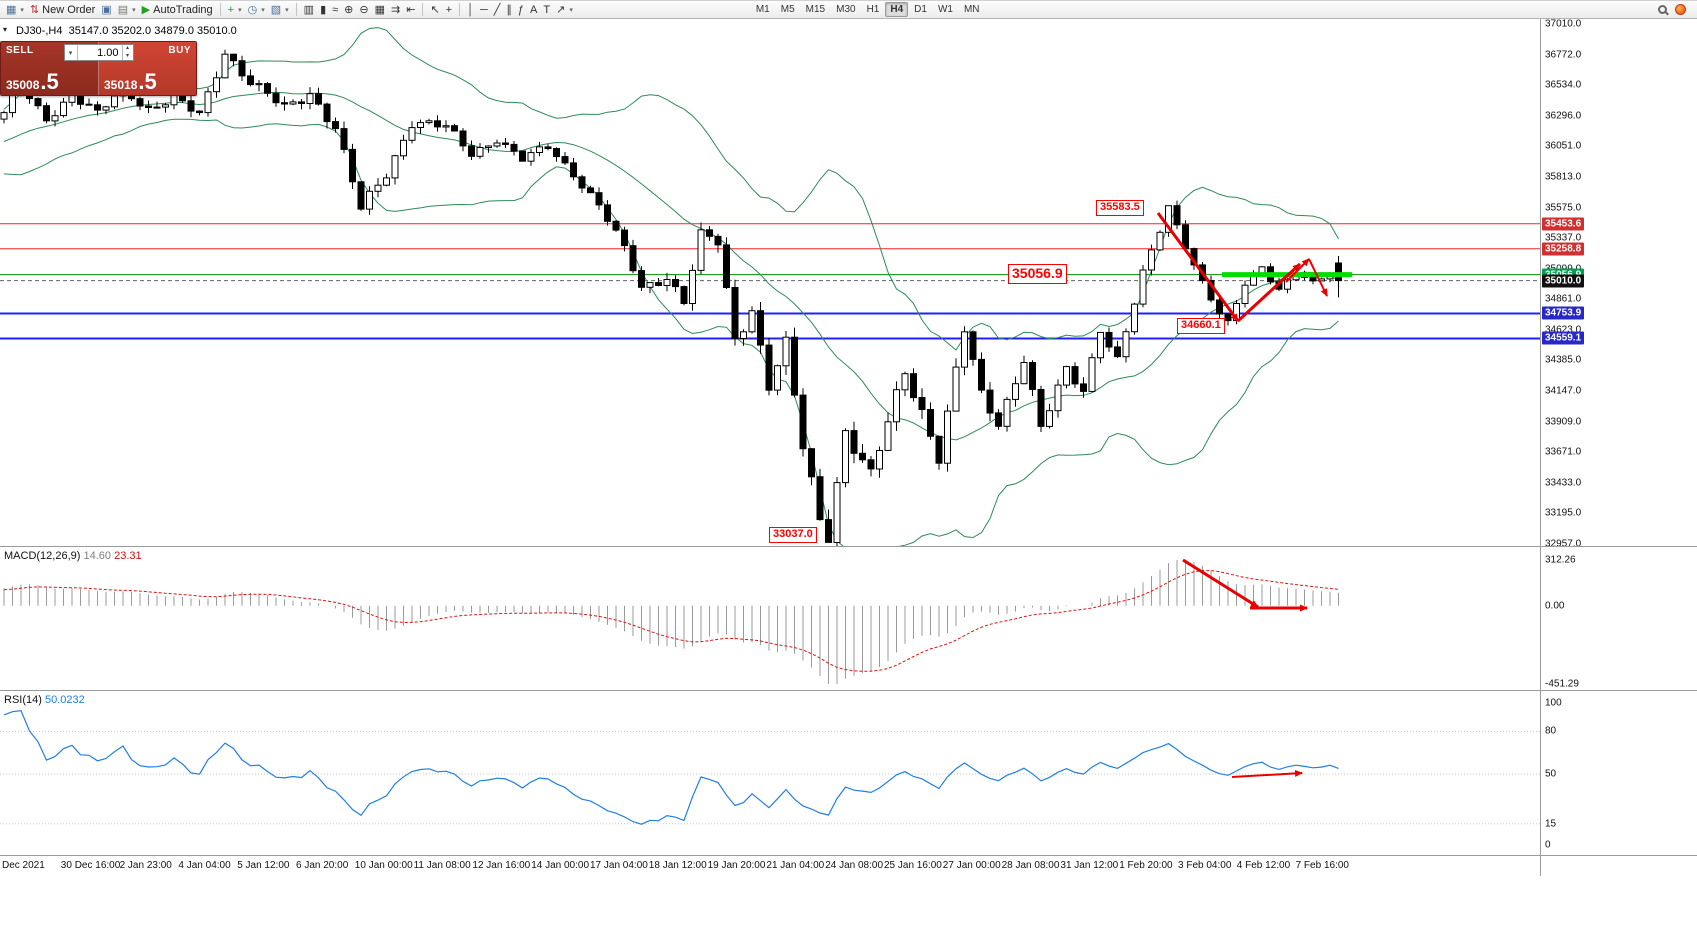 The width and height of the screenshot is (1697, 940). I want to click on rsi-arrow, so click(1267, 773).